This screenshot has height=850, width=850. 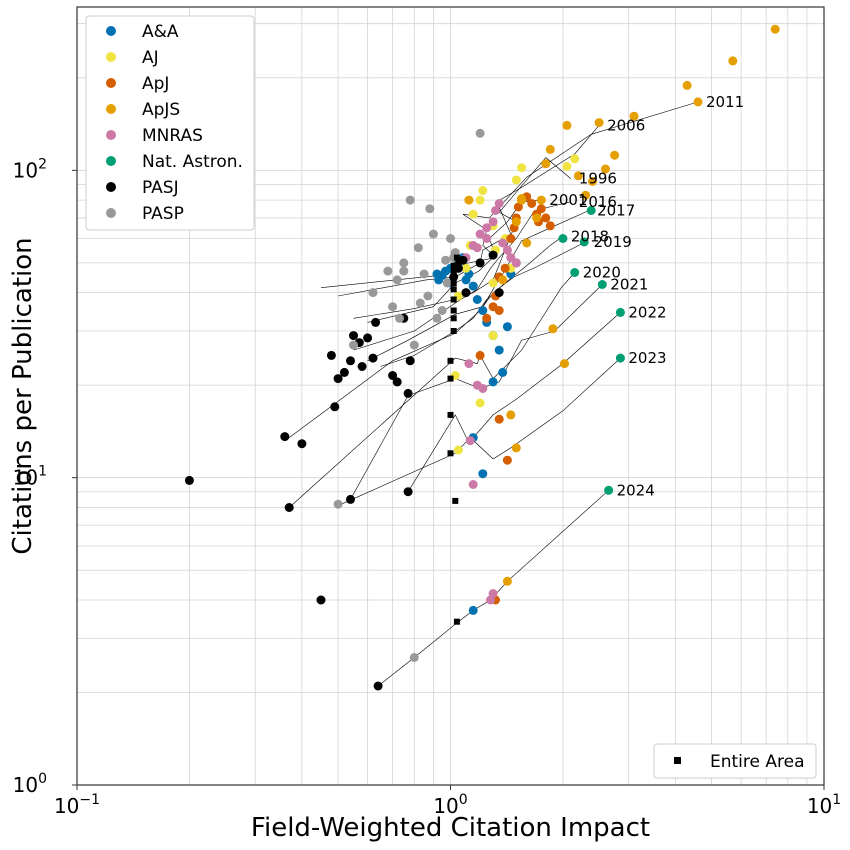 What do you see at coordinates (647, 312) in the screenshot?
I see `year-label-2022: 2022` at bounding box center [647, 312].